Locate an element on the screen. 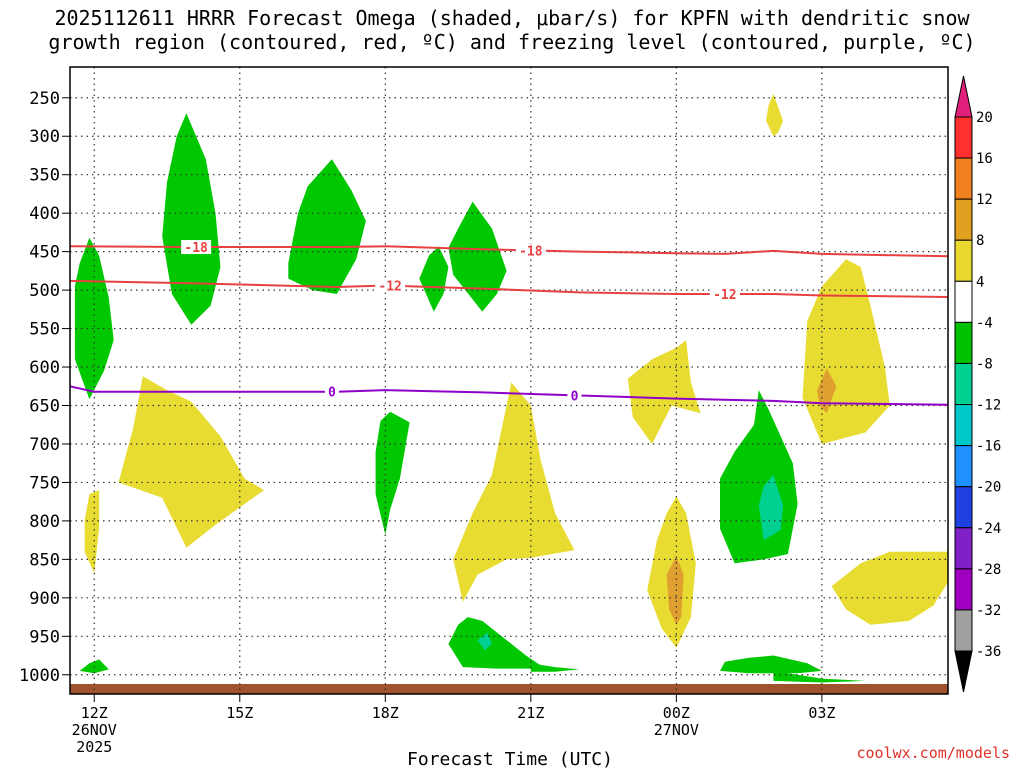 The width and height of the screenshot is (1024, 768). colorbar-label: -8 is located at coordinates (984, 364).